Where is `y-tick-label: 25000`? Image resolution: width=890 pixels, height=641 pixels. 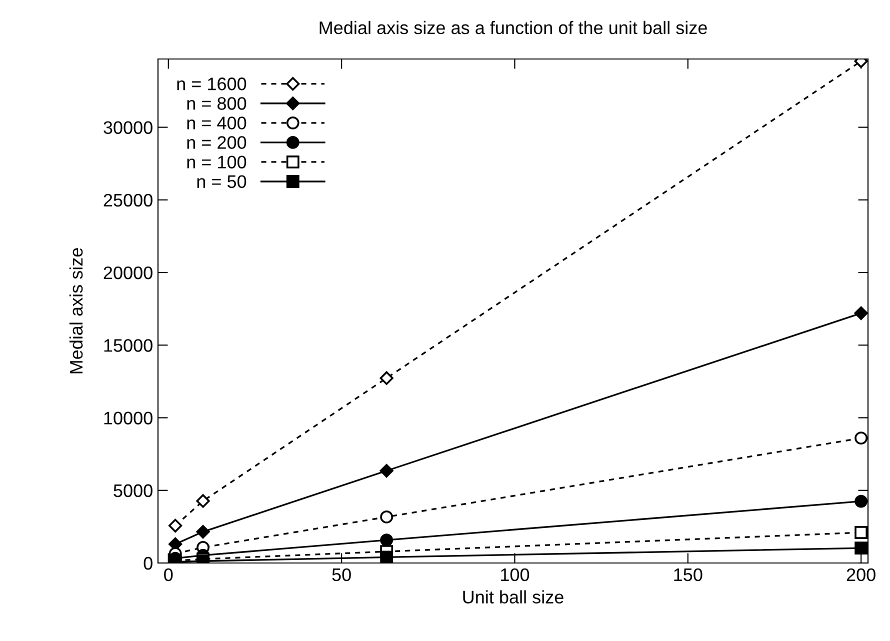 y-tick-label: 25000 is located at coordinates (128, 200).